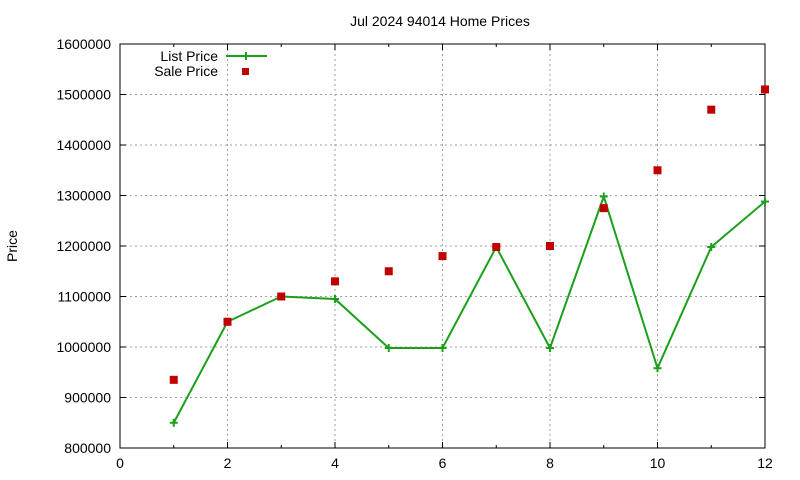 The height and width of the screenshot is (480, 800). Describe the element at coordinates (83, 95) in the screenshot. I see `y-tick-label: 1500000` at that location.